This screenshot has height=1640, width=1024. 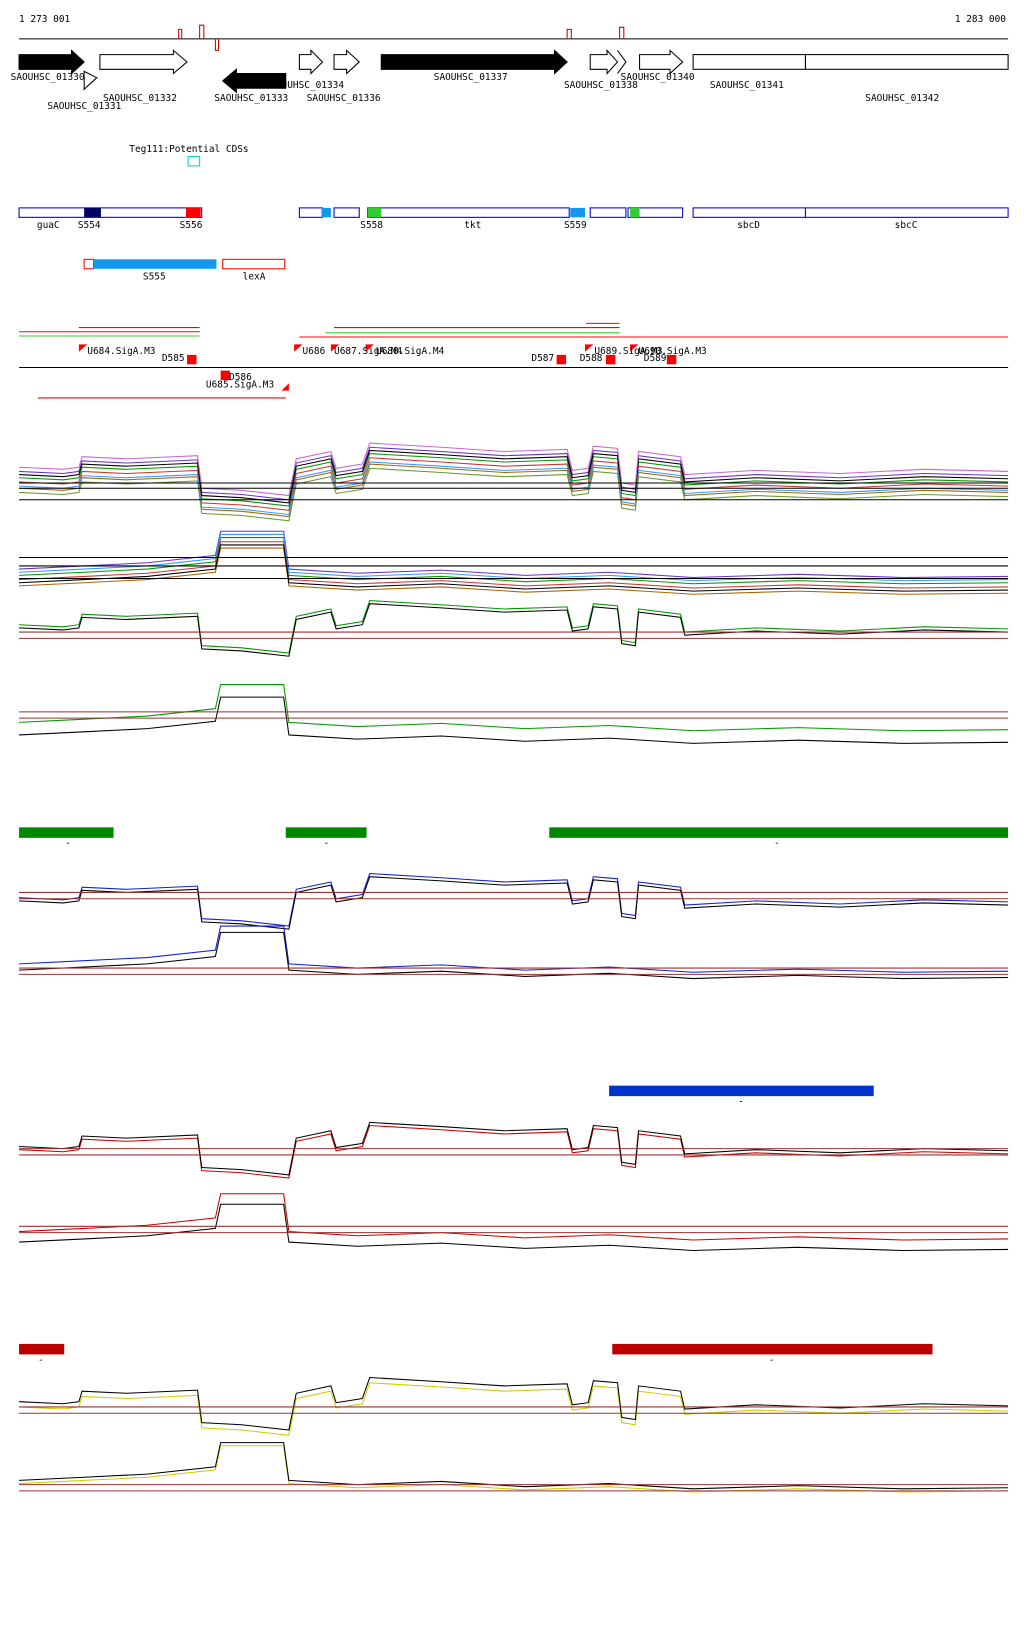 I want to click on promoter-label: U686, so click(x=314, y=351).